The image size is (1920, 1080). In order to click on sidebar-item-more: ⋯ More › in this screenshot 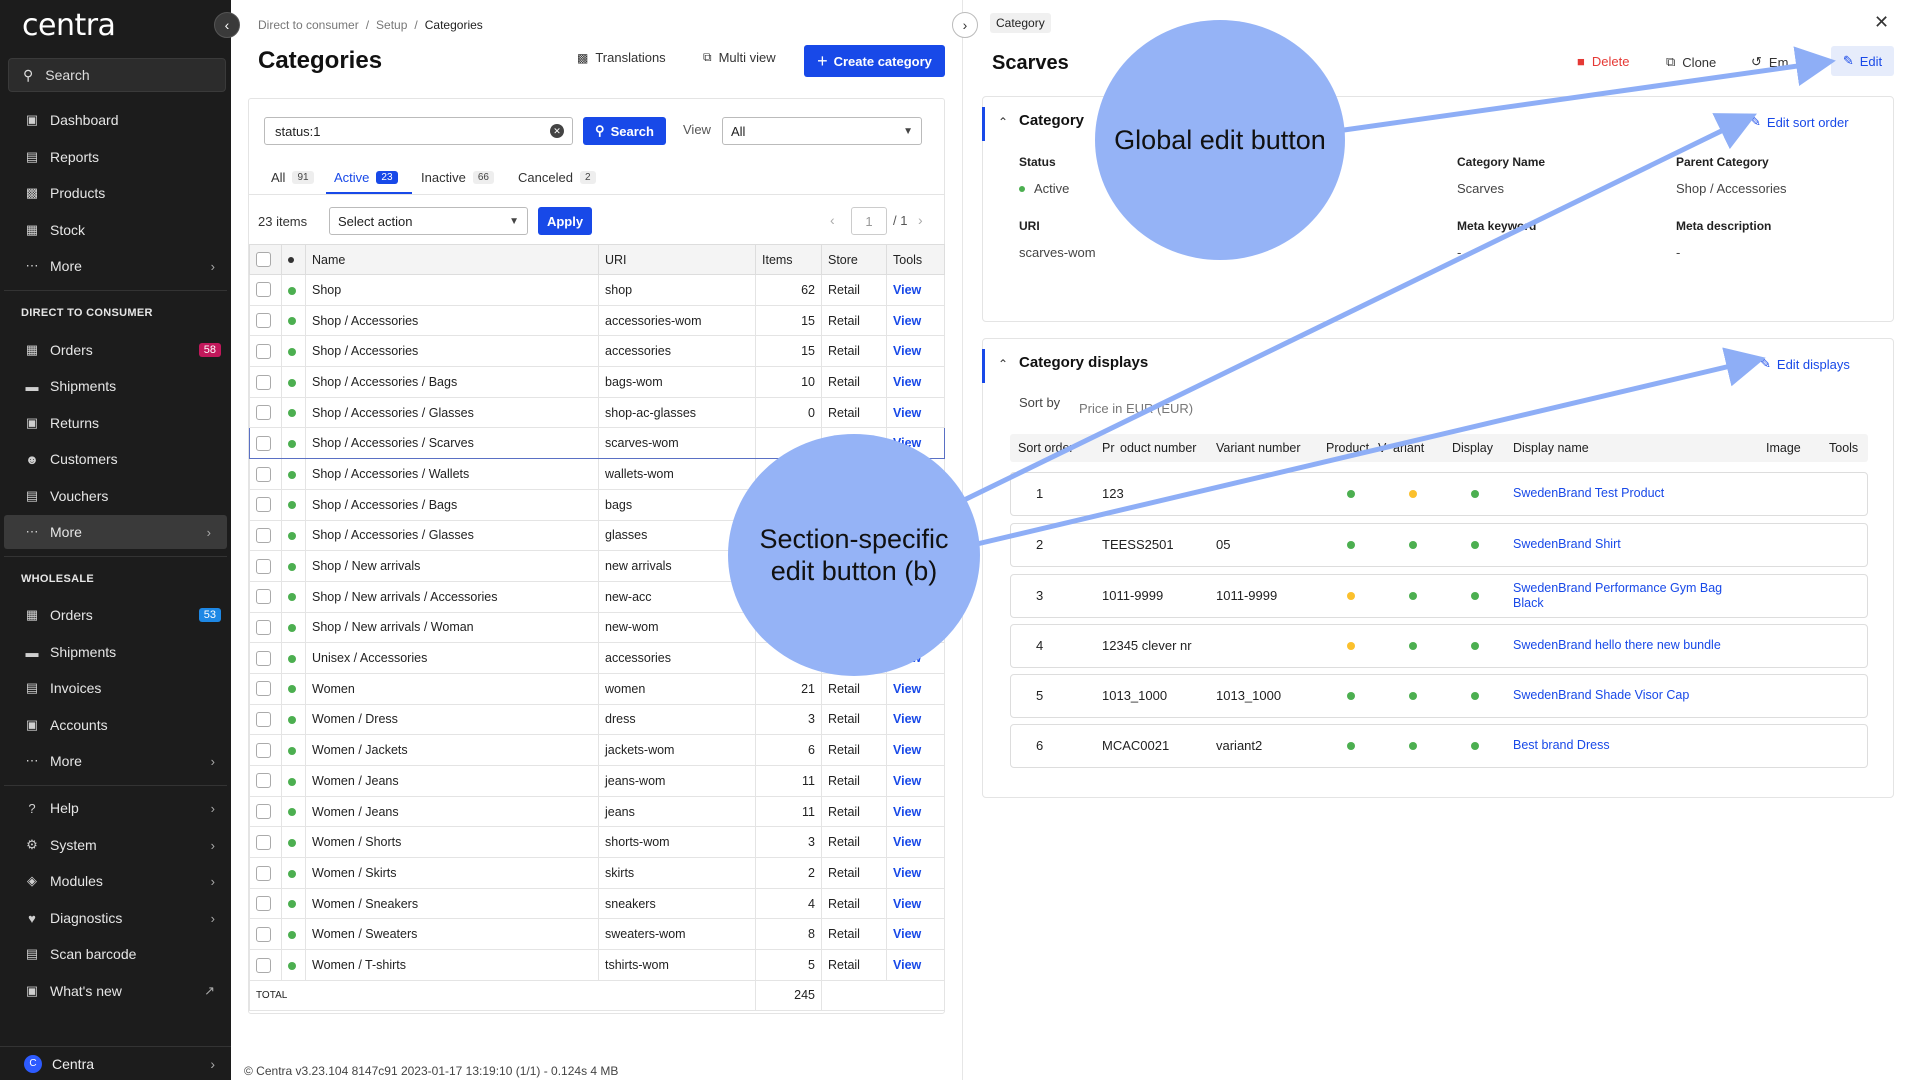, I will do `click(115, 266)`.